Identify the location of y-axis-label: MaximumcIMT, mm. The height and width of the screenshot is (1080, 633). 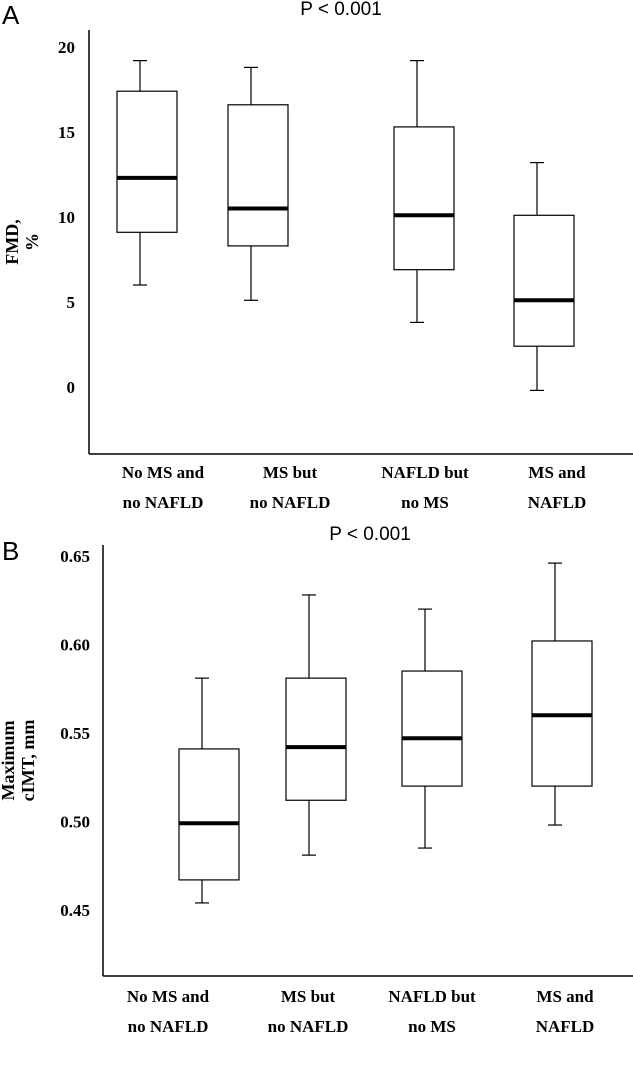
(19, 761).